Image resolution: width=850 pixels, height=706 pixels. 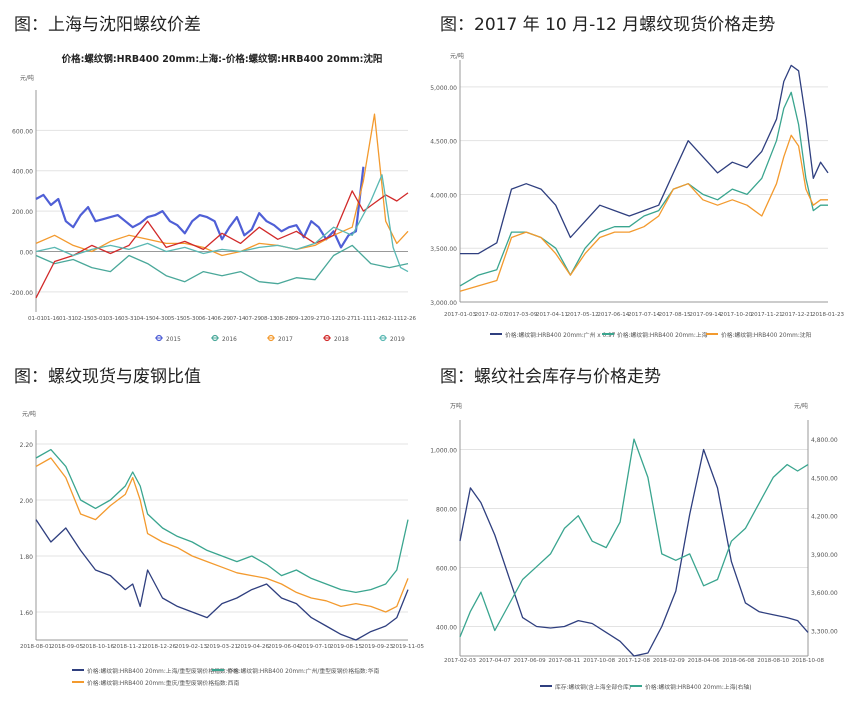 I want to click on panel1-xtick-label: 03-01, so click(x=98, y=319).